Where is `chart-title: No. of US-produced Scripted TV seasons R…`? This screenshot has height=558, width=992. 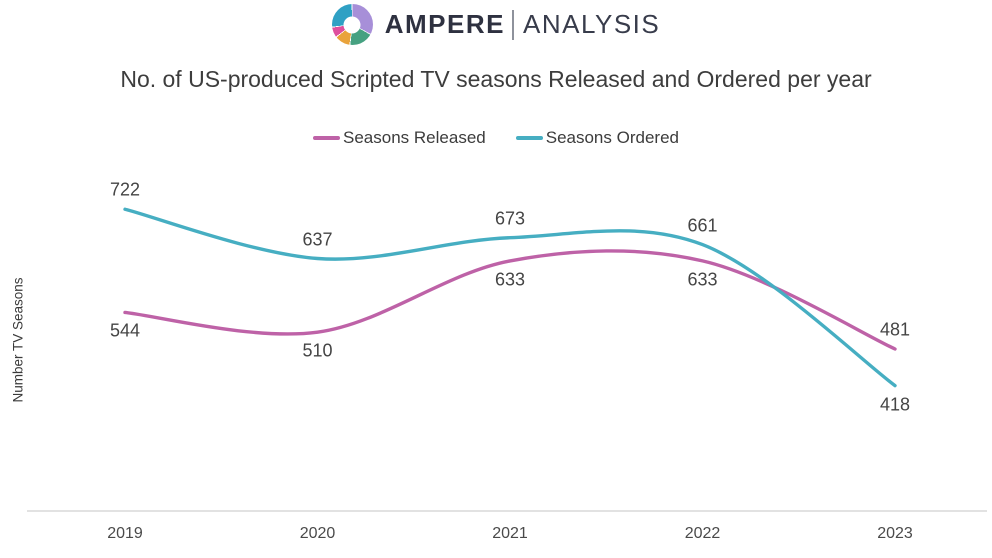 chart-title: No. of US-produced Scripted TV seasons R… is located at coordinates (496, 79).